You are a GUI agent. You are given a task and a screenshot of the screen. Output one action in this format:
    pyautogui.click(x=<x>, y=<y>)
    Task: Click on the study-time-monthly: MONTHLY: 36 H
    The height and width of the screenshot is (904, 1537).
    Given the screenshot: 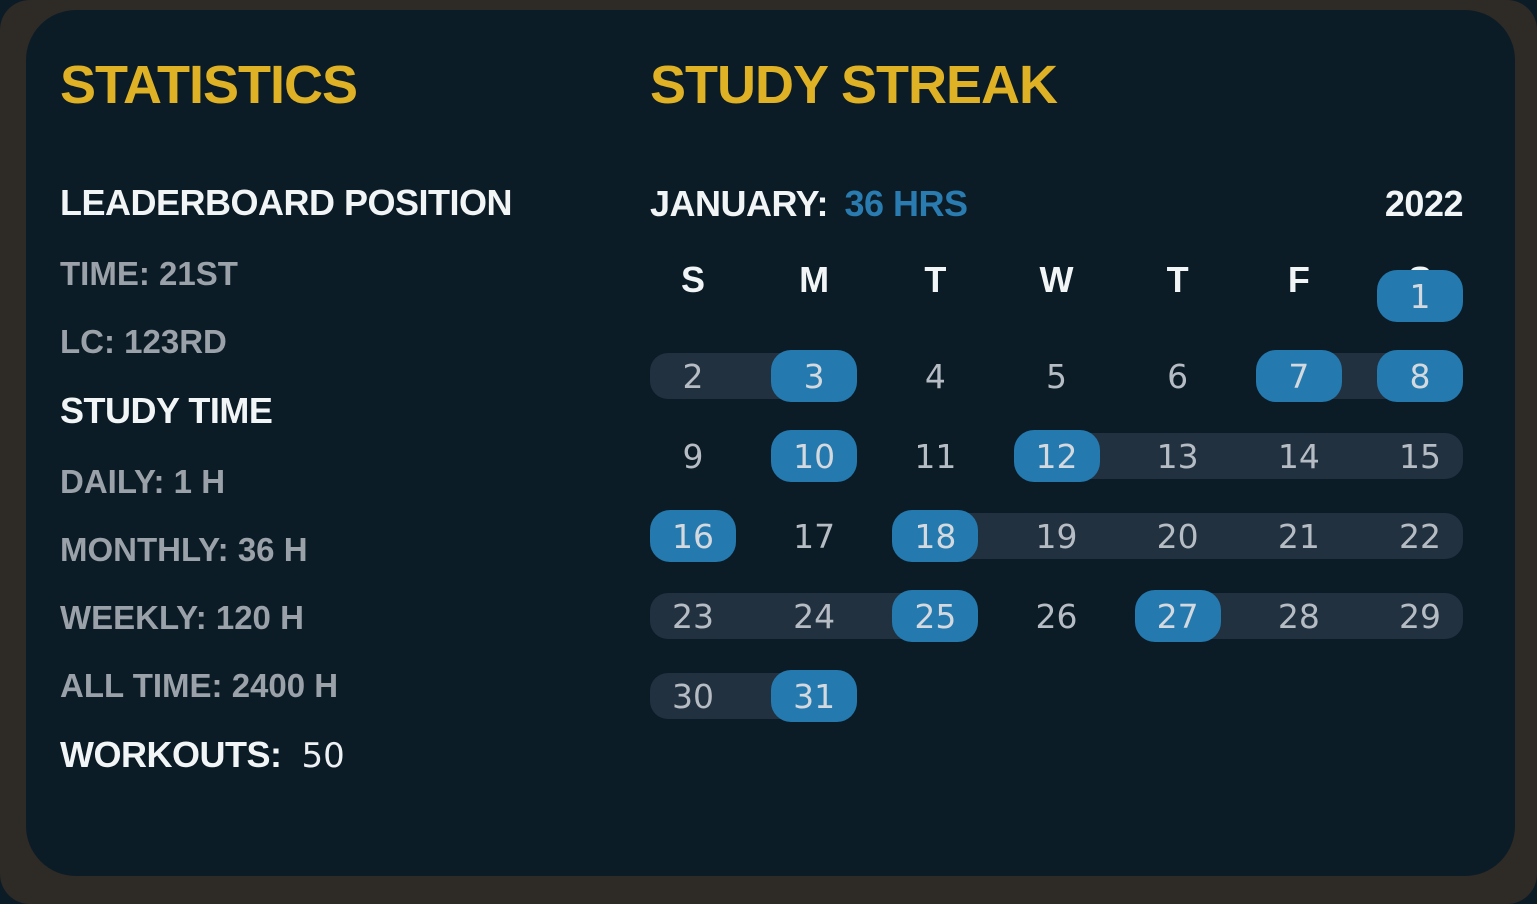 What is the action you would take?
    pyautogui.click(x=184, y=549)
    